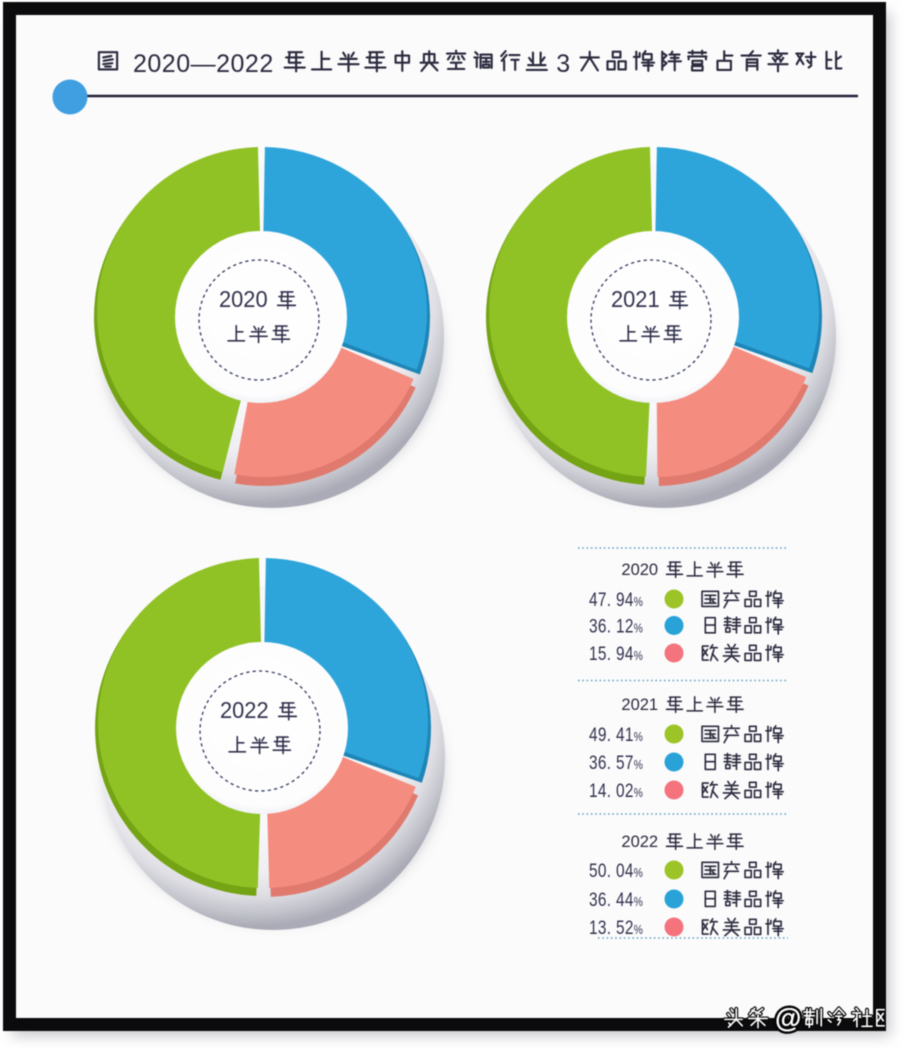  I want to click on svg-text: 3, so click(563, 64).